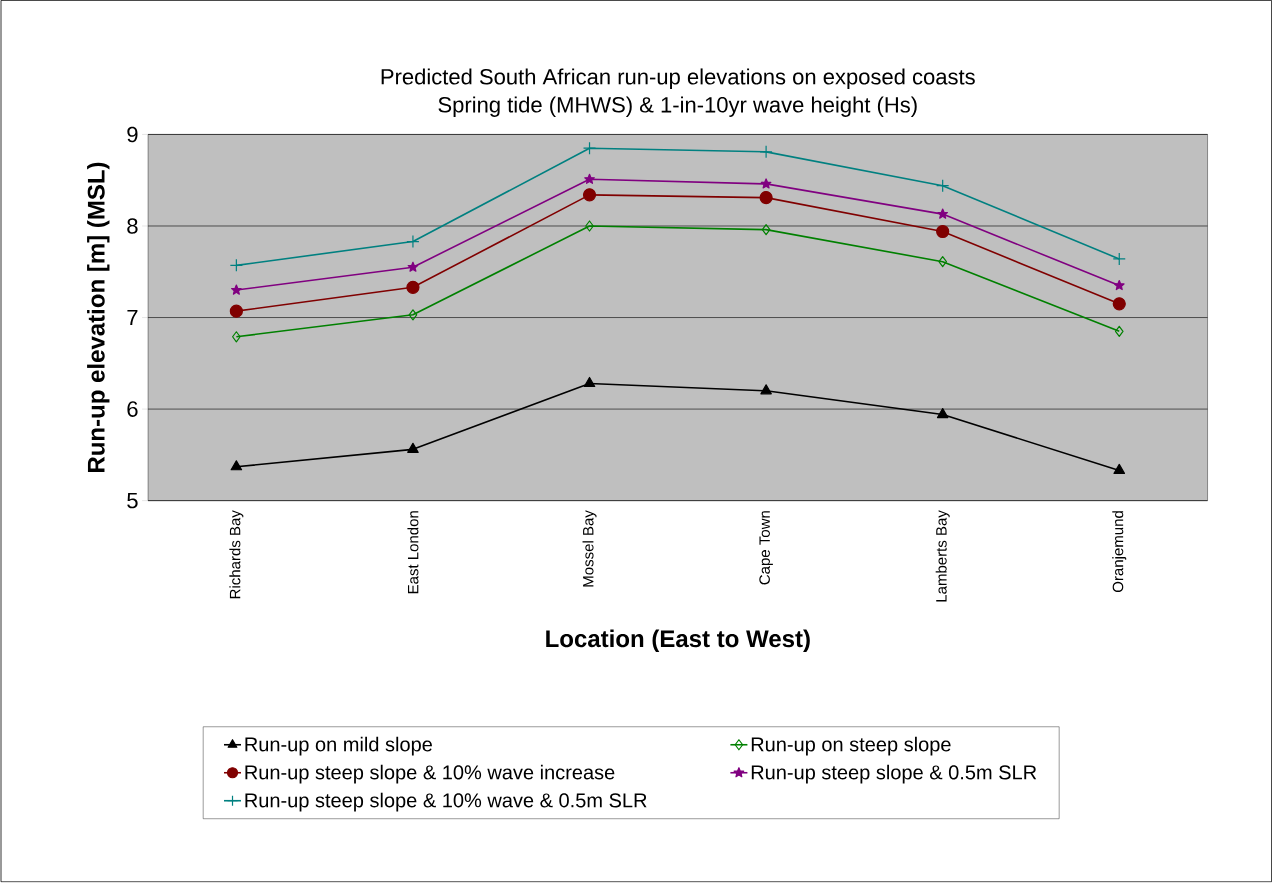  Describe the element at coordinates (132, 226) in the screenshot. I see `y-tick-label: 8` at that location.